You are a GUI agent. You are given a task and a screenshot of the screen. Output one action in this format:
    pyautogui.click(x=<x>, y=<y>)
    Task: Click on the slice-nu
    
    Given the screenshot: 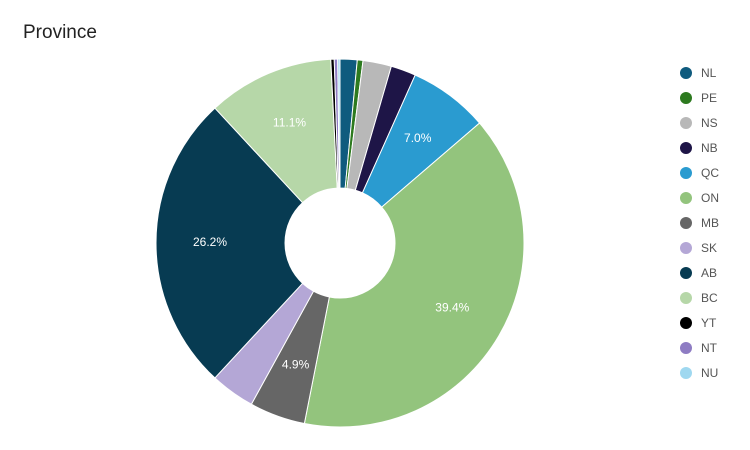 What is the action you would take?
    pyautogui.click(x=339, y=123)
    